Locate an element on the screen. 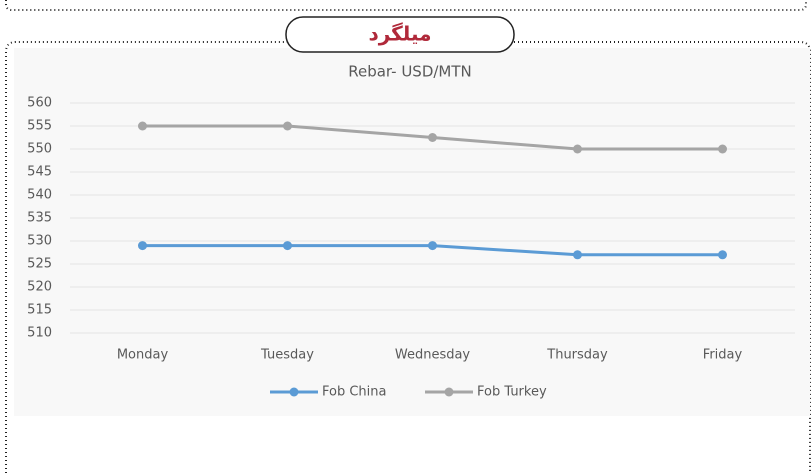 This screenshot has height=473, width=812. y-tick-label: 525 is located at coordinates (39, 264).